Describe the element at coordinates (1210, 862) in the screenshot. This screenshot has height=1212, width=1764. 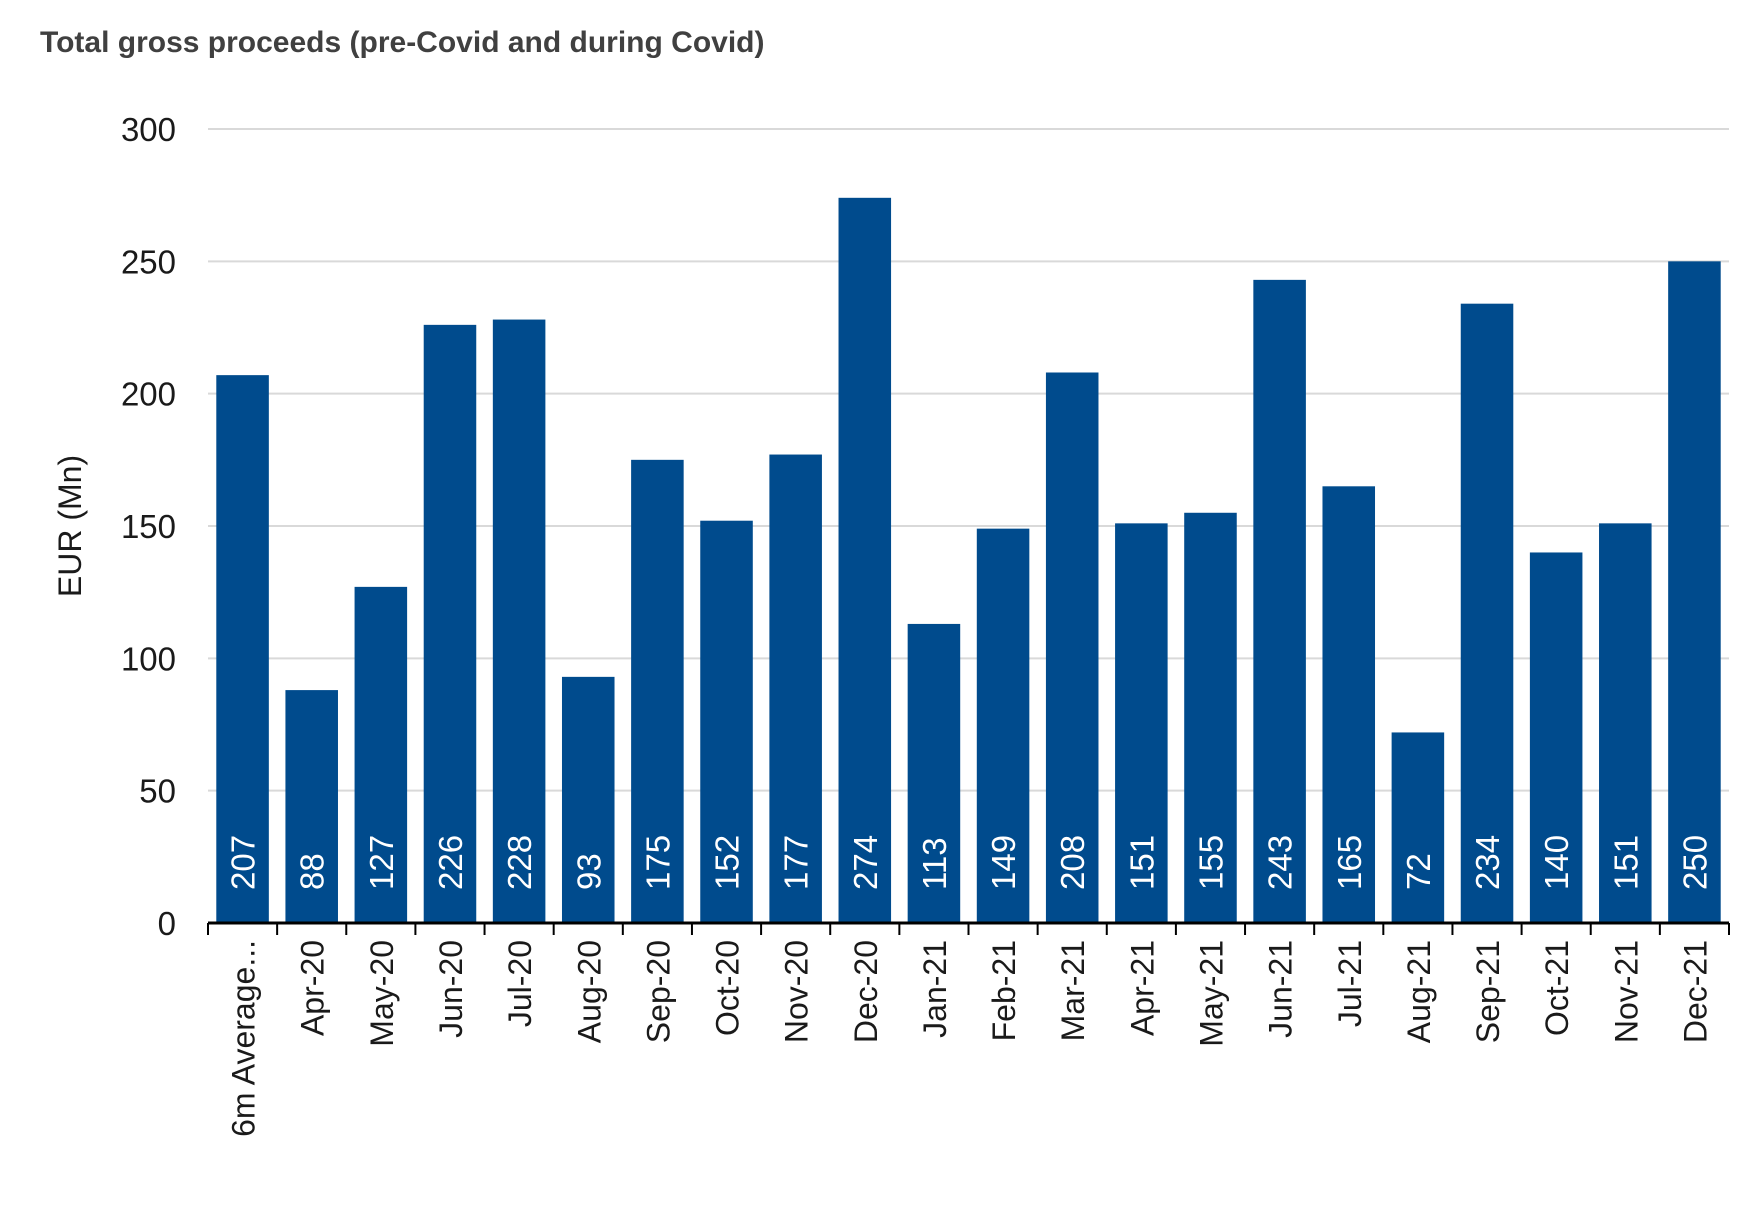
I see `data-label: 155` at that location.